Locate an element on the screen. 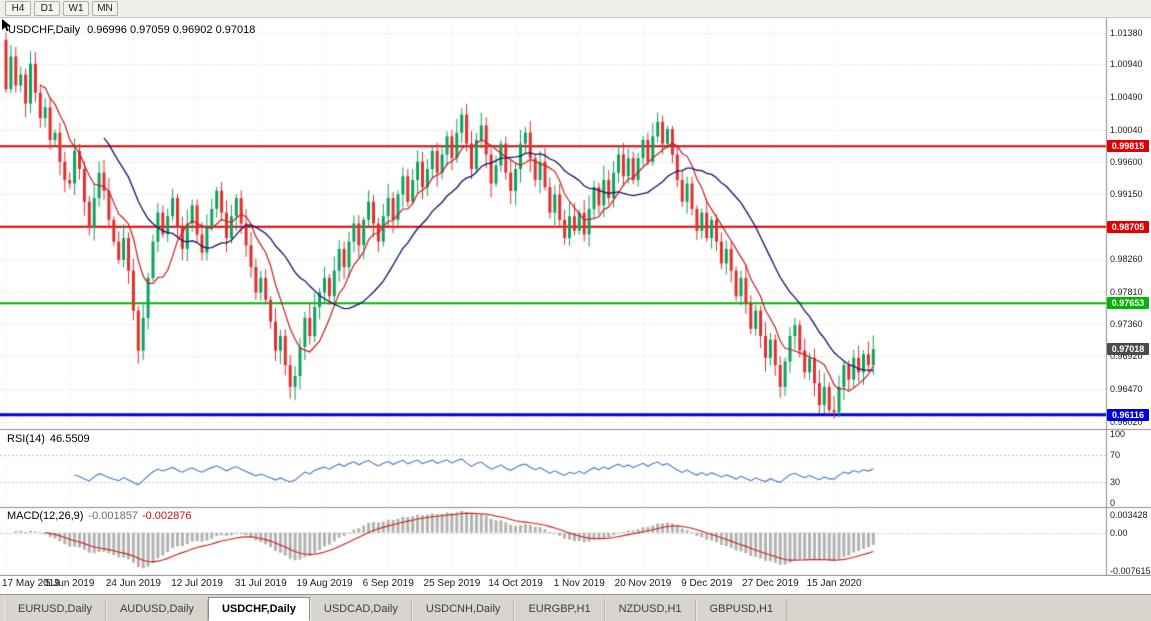 This screenshot has height=621, width=1151. macd-name: MACD(12,26,9) is located at coordinates (45, 516).